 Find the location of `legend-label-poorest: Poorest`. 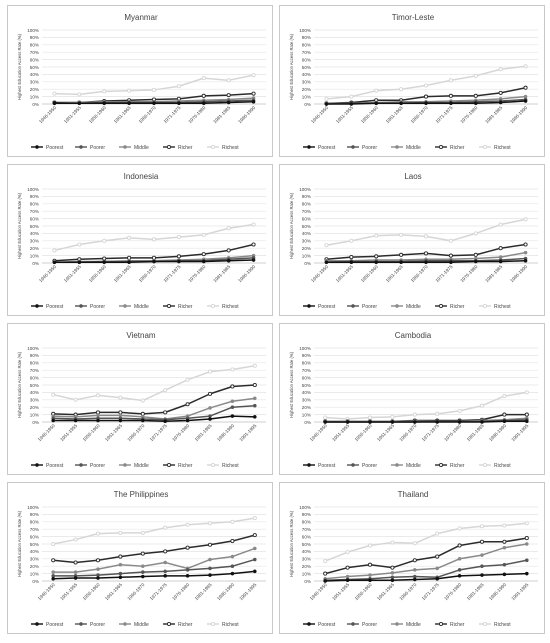

legend-label-poorest: Poorest is located at coordinates (327, 466).